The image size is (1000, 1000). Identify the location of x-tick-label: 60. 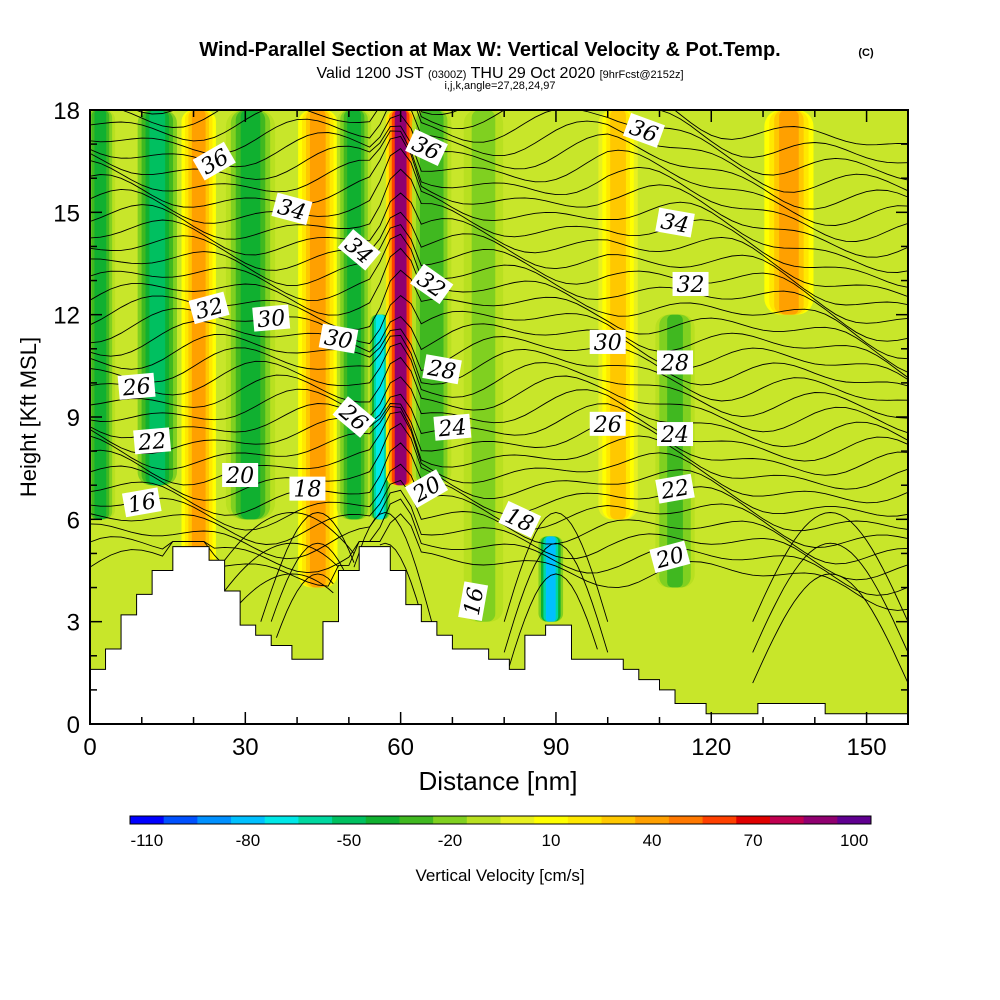
(400, 747).